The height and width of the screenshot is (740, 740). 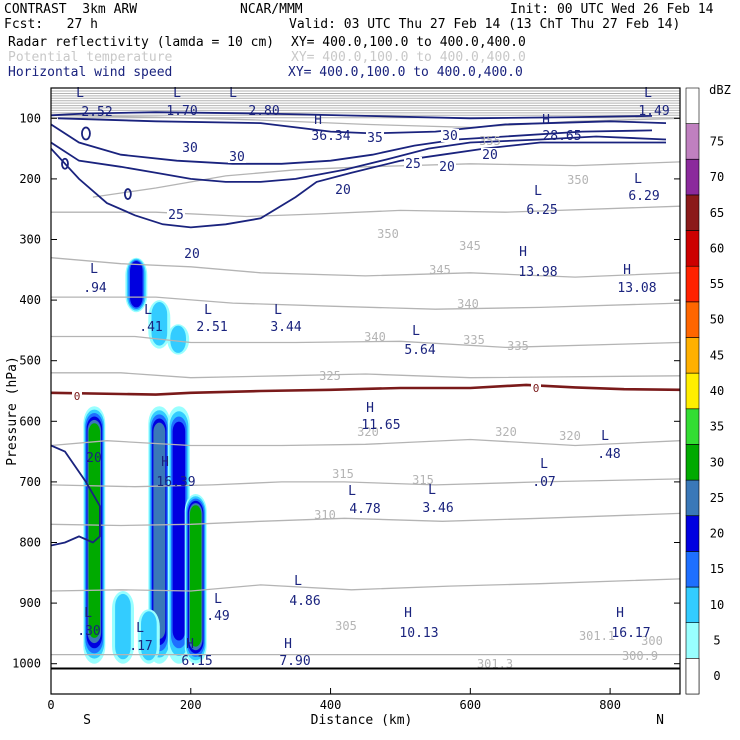 What do you see at coordinates (612, 9) in the screenshot?
I see `header-init: Init: 00 UTC Wed 26 Feb 14` at bounding box center [612, 9].